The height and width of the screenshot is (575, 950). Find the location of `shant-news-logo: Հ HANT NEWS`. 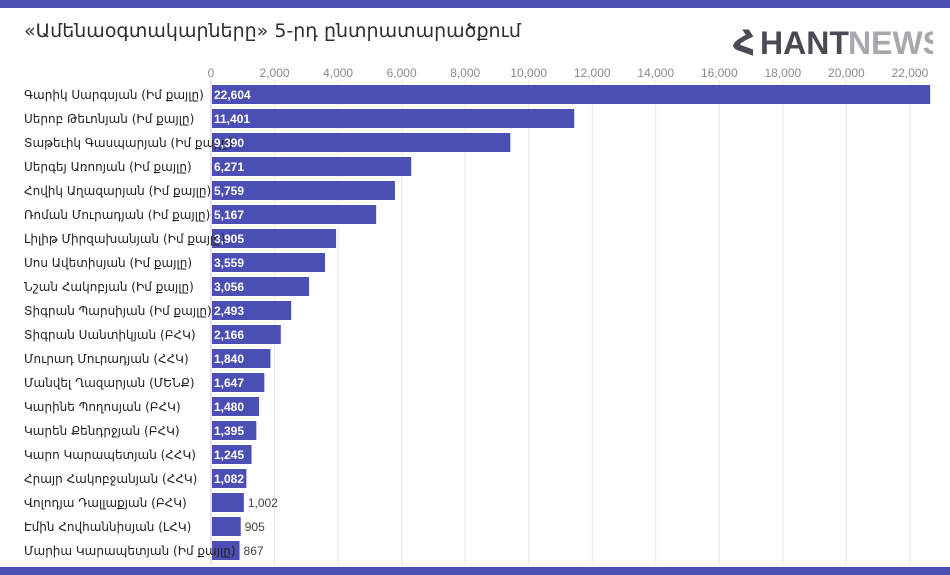

shant-news-logo: Հ HANT NEWS is located at coordinates (833, 42).